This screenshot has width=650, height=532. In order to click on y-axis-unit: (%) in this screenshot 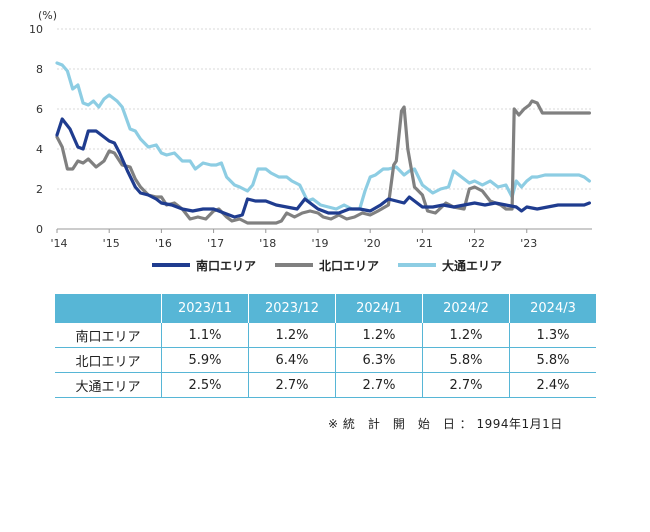, I will do `click(47, 15)`.